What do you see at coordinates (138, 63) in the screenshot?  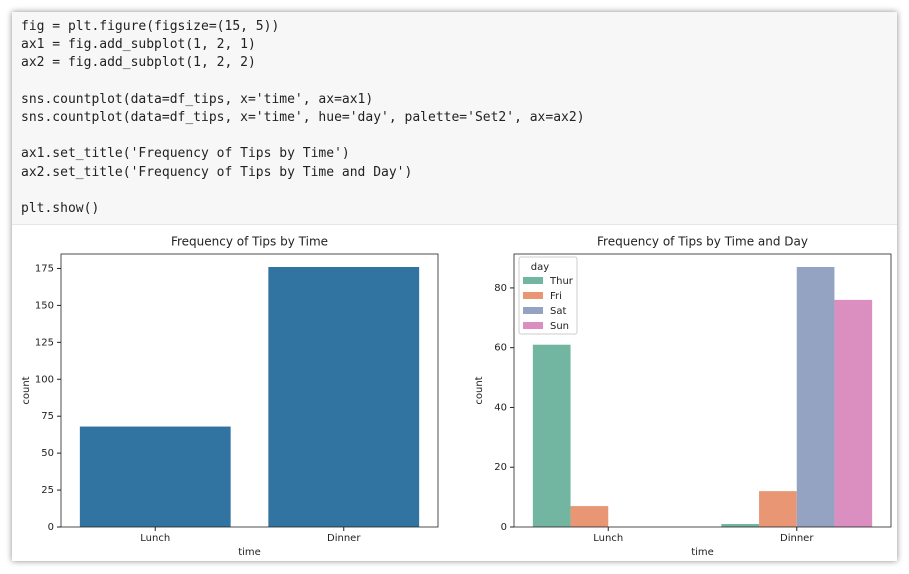 I see `code-line: ax2 = fig.add_subplot(1, 2, 2)` at bounding box center [138, 63].